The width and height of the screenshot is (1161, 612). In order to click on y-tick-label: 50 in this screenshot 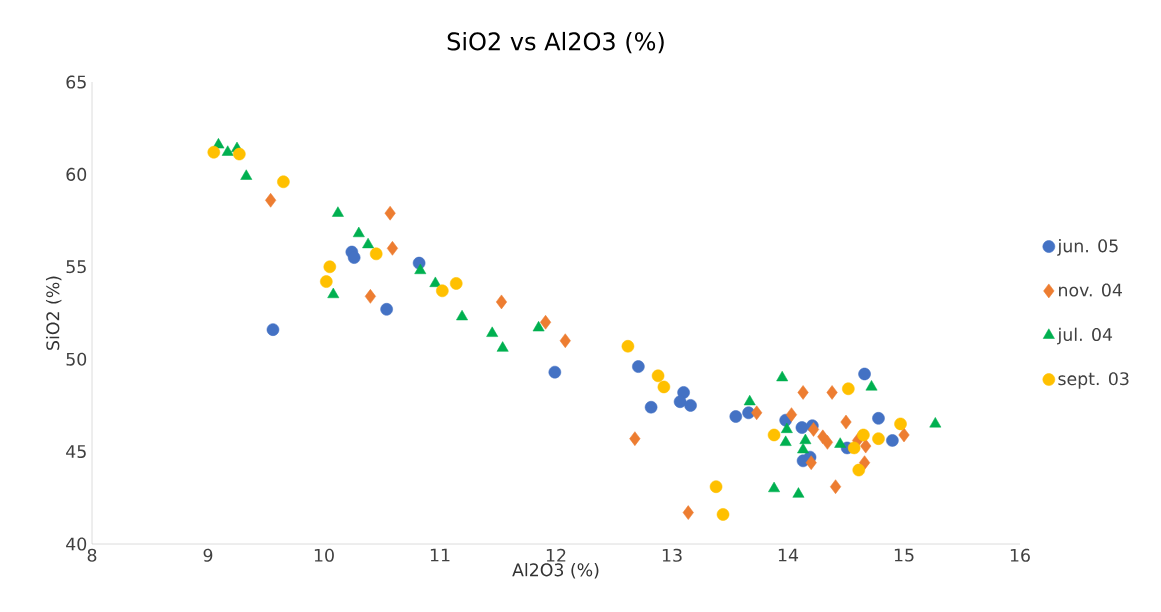, I will do `click(76, 359)`.